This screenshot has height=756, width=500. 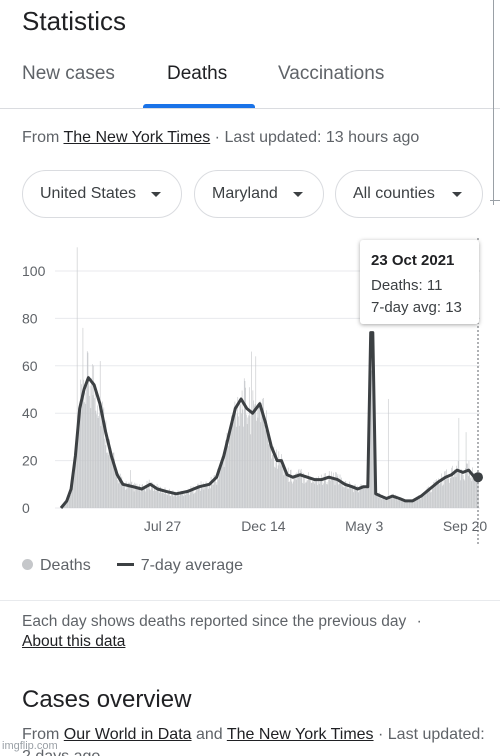 What do you see at coordinates (300, 734) in the screenshot?
I see `nyt-link: The New York Times` at bounding box center [300, 734].